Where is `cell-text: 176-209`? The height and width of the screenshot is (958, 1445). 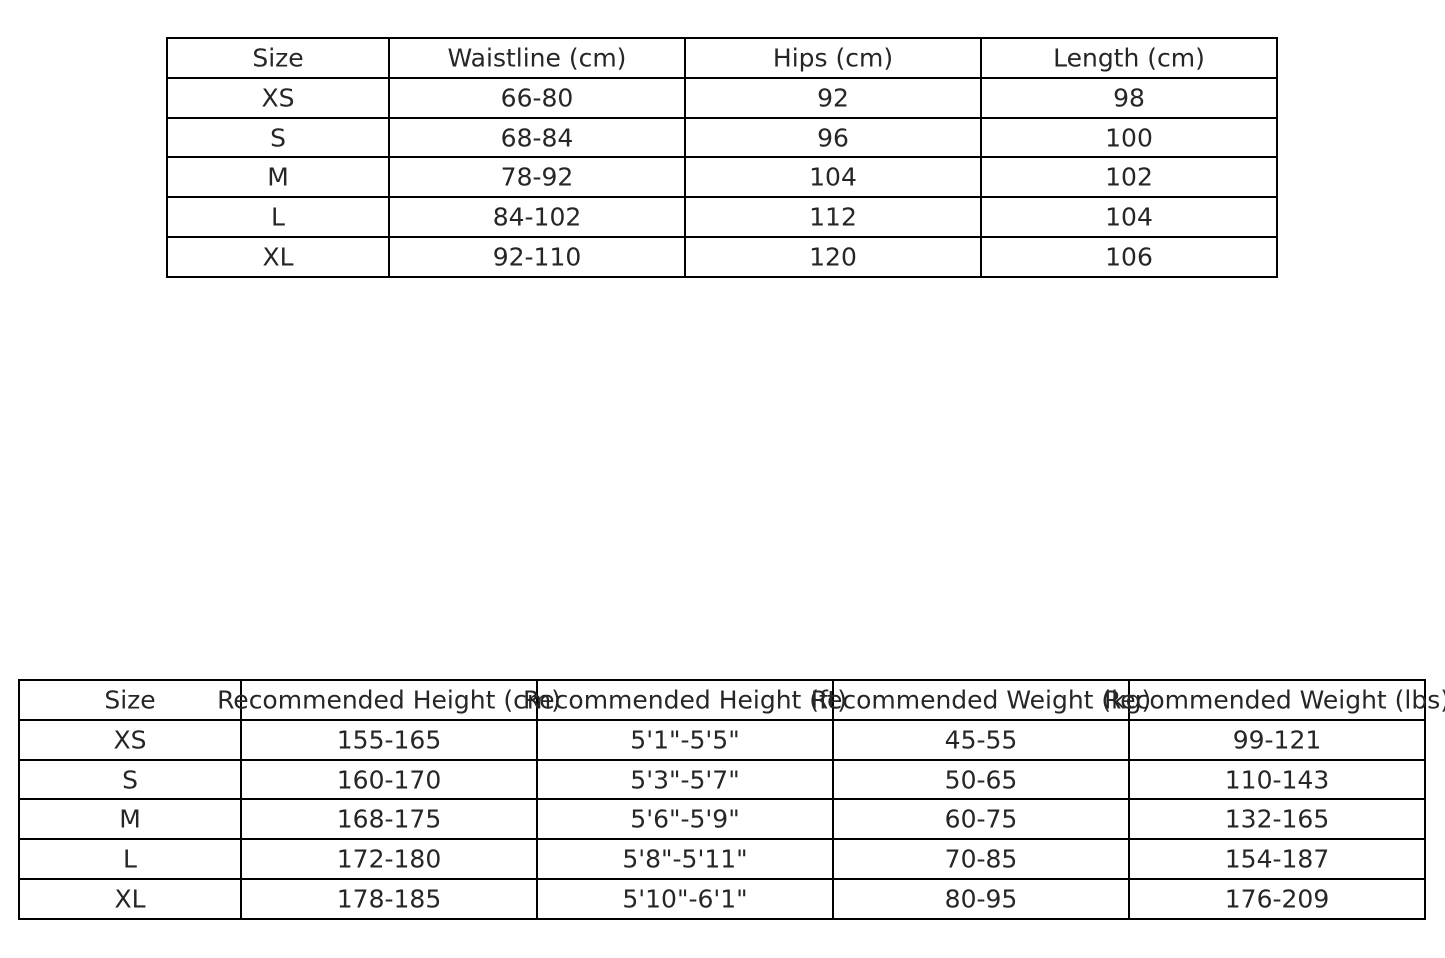 cell-text: 176-209 is located at coordinates (1277, 899).